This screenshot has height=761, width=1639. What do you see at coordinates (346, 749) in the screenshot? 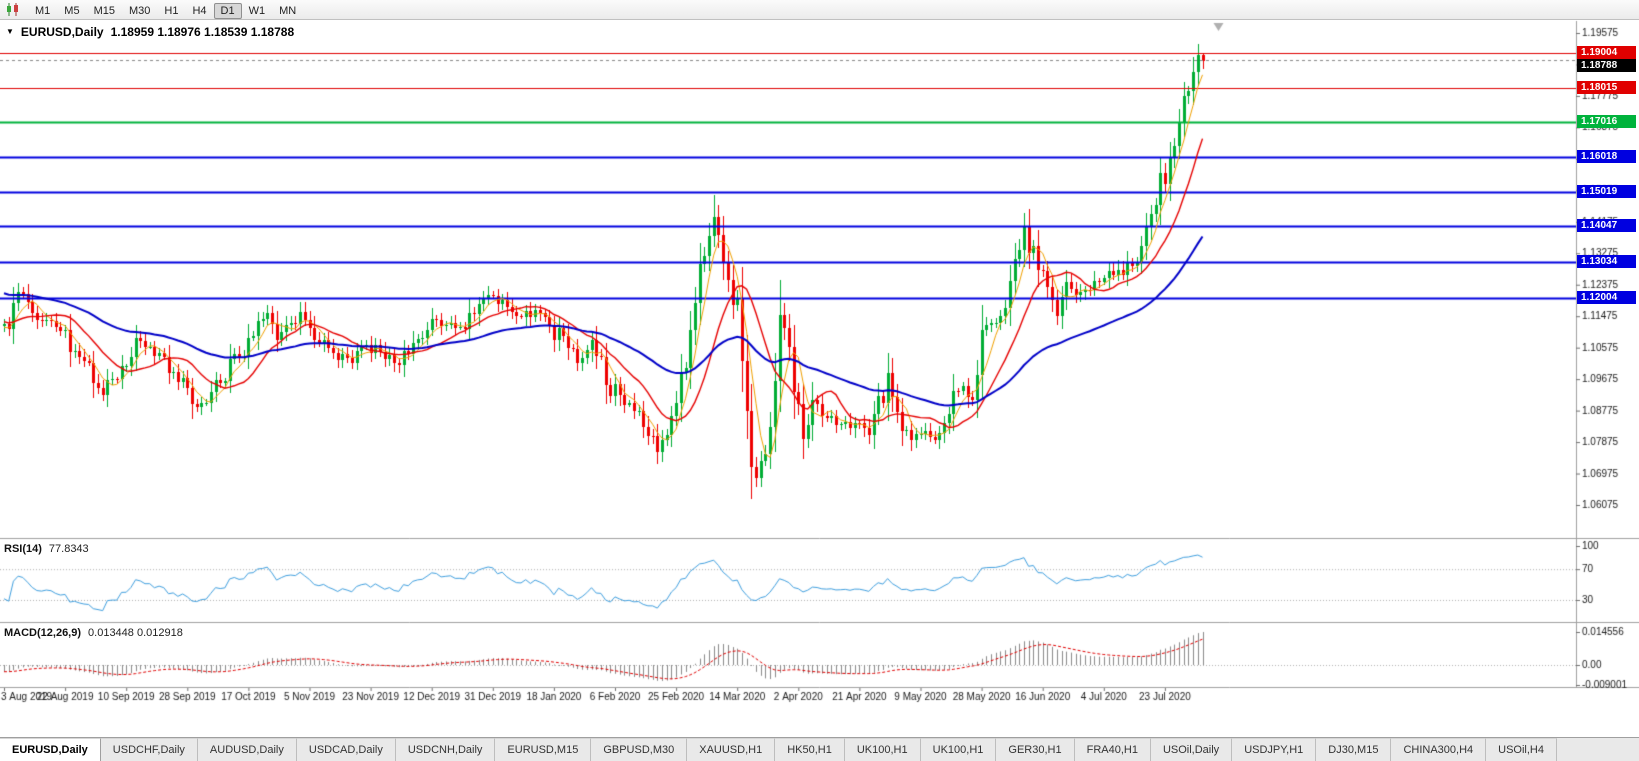
I see `chart-tab-usdcad-daily: USDCAD,Daily` at bounding box center [346, 749].